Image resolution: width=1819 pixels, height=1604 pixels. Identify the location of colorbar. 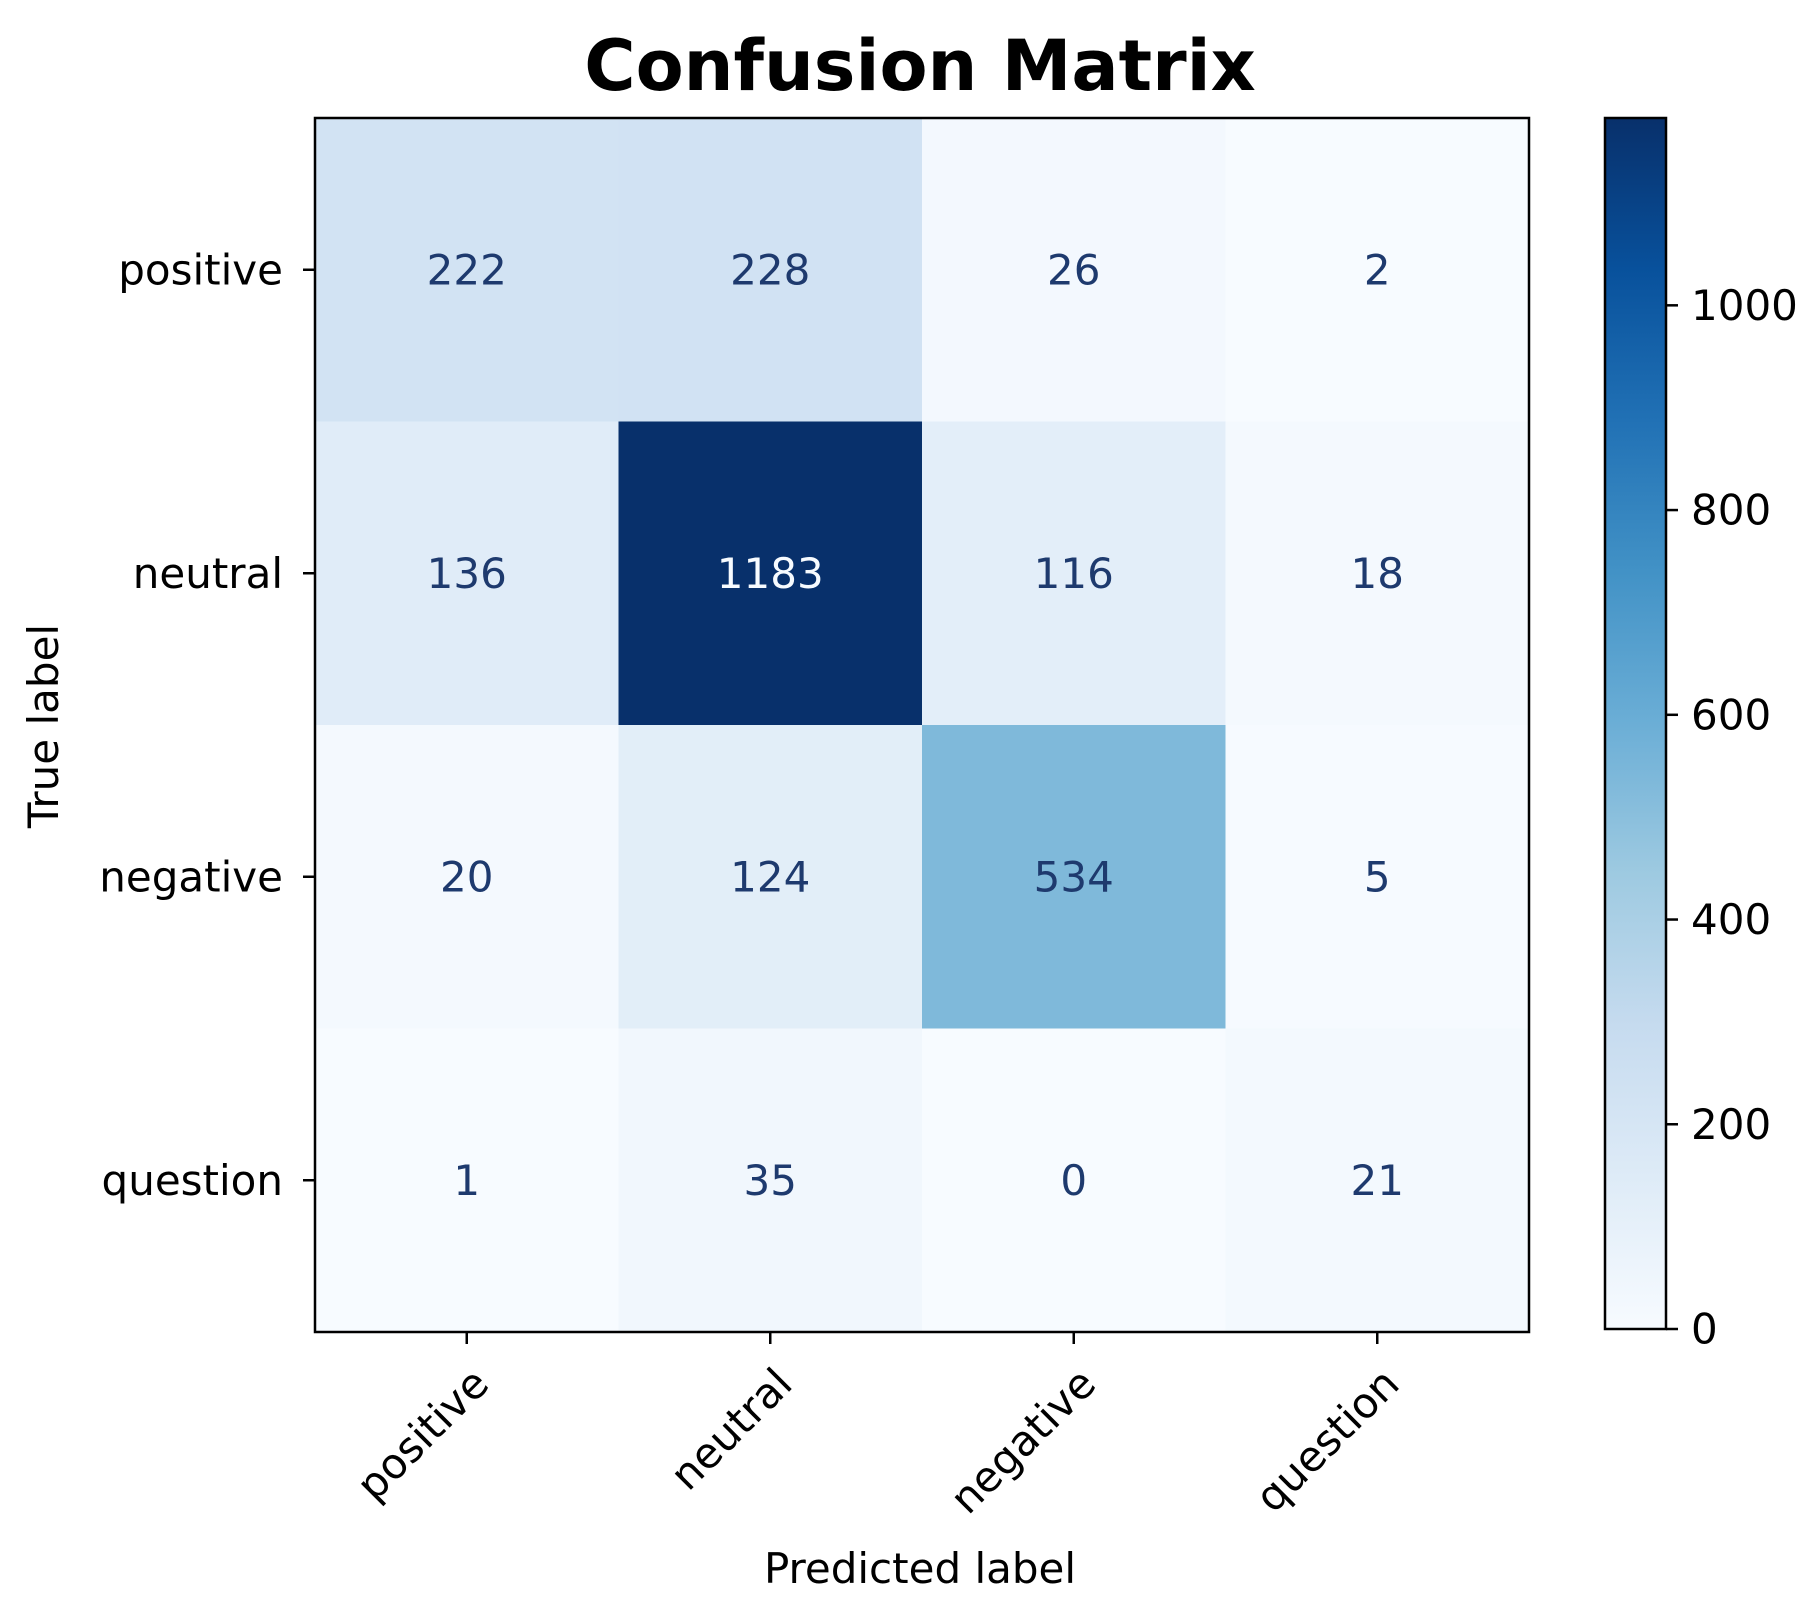
(1635, 723).